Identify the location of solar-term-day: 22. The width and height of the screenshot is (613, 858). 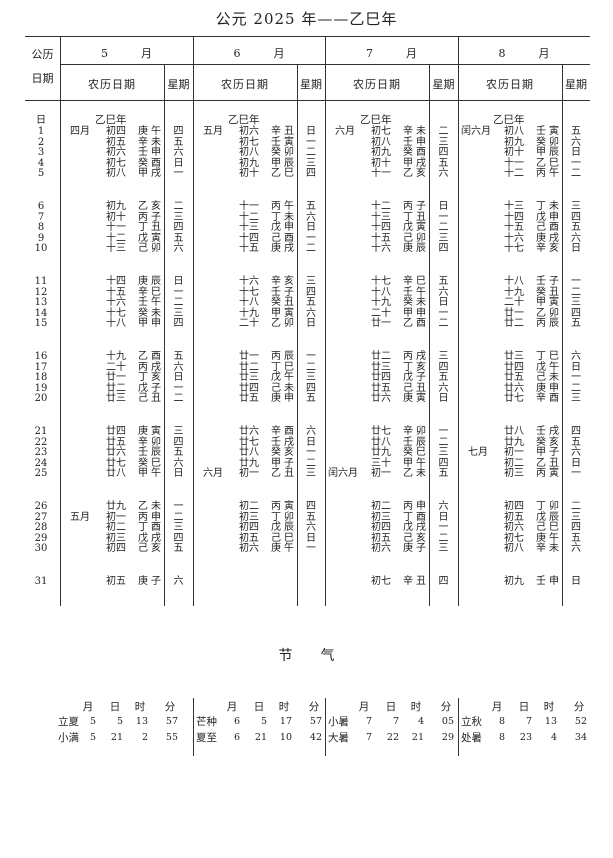
(392, 737).